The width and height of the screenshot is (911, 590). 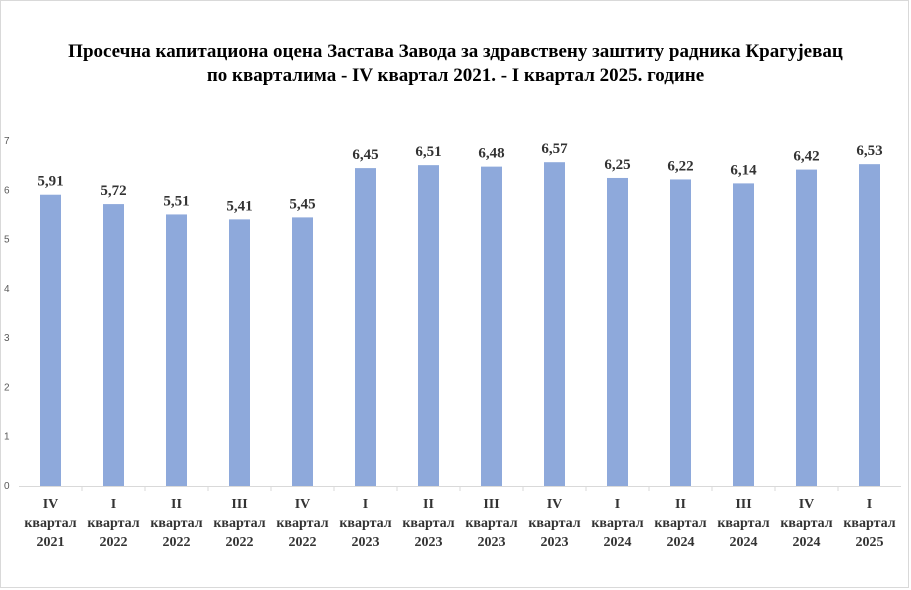 I want to click on y-tick-label: 6, so click(x=7, y=190).